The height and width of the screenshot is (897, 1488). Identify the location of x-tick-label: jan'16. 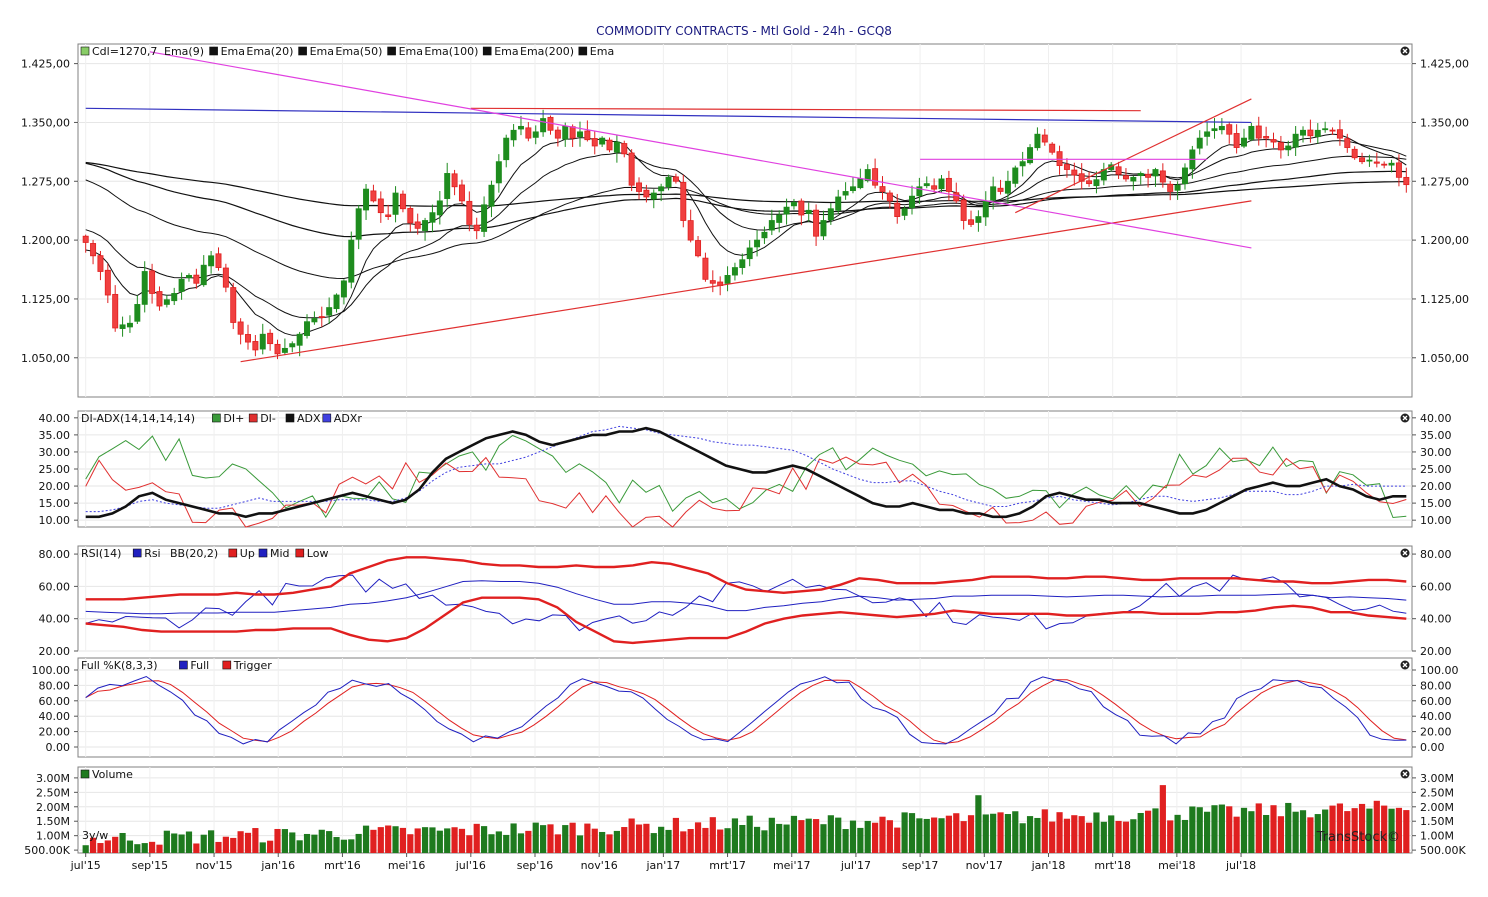
(277, 865).